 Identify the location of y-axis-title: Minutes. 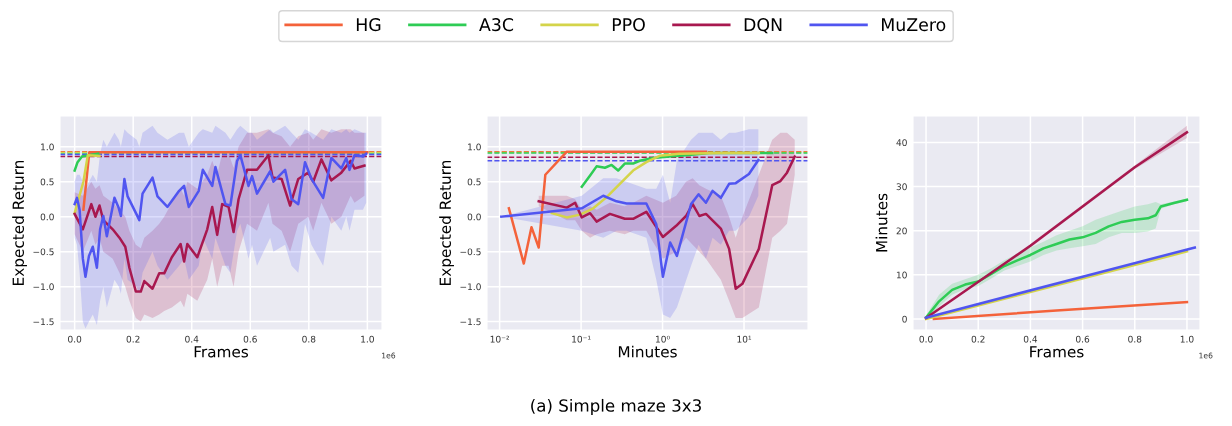
(881, 222).